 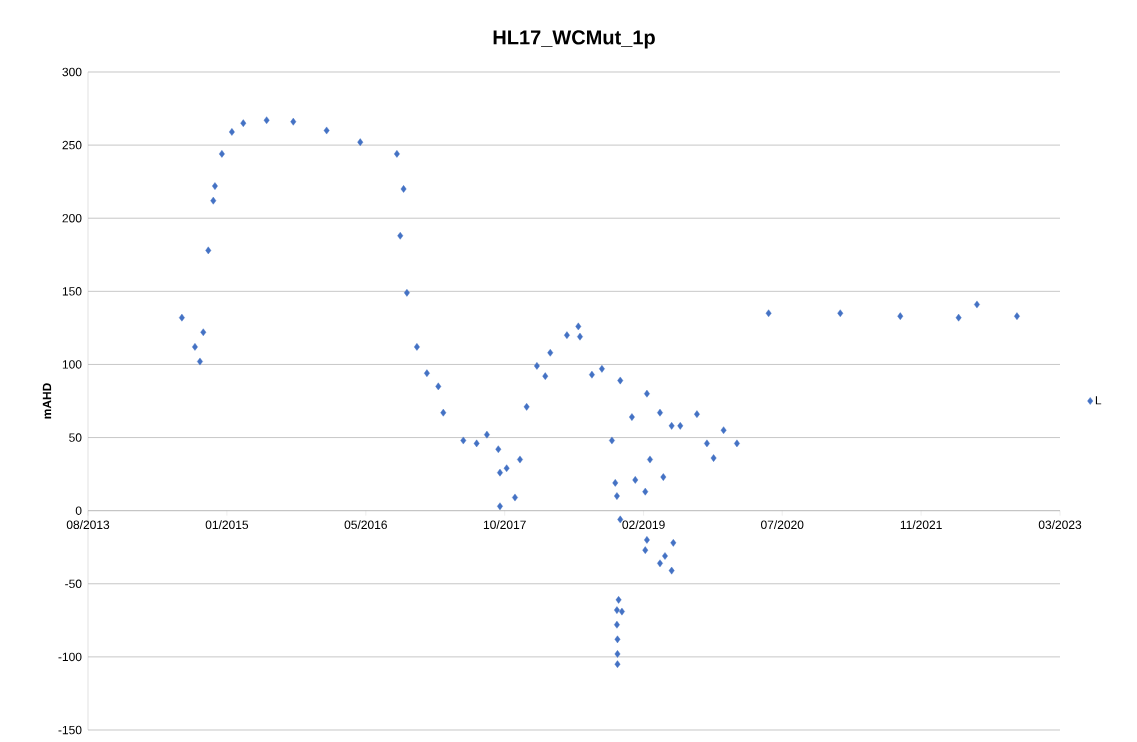 What do you see at coordinates (72, 72) in the screenshot?
I see `y-tick-label: 300` at bounding box center [72, 72].